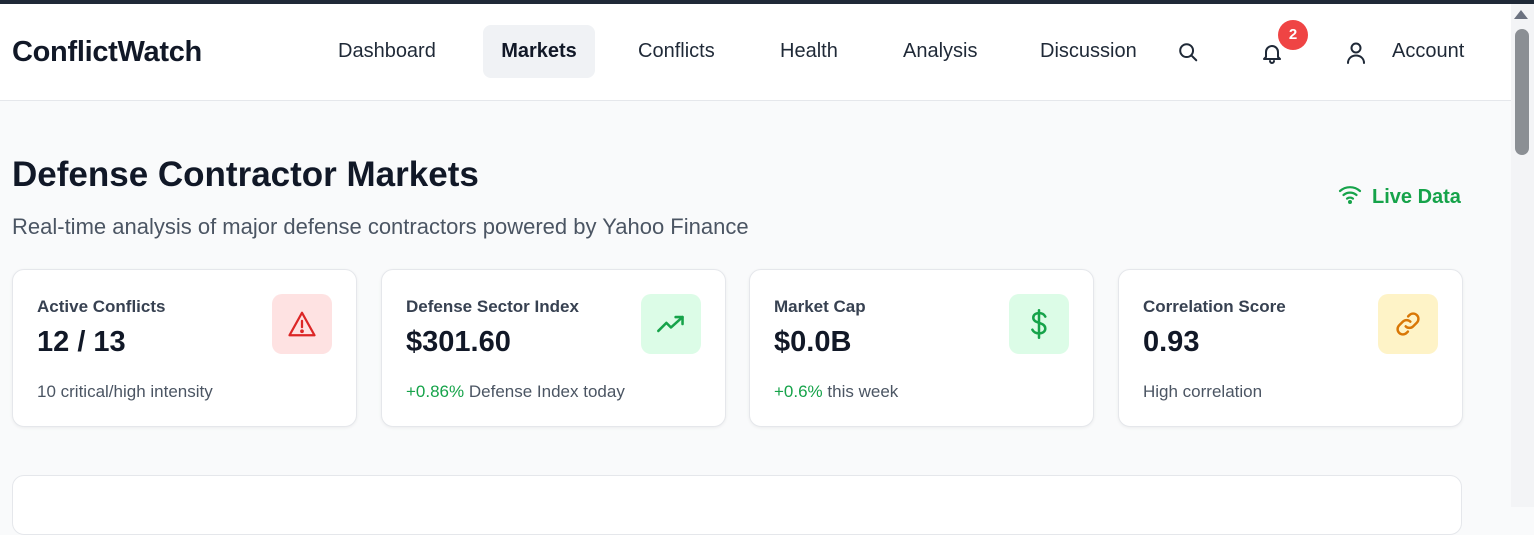 This screenshot has width=1534, height=535. I want to click on window-top-border, so click(767, 2).